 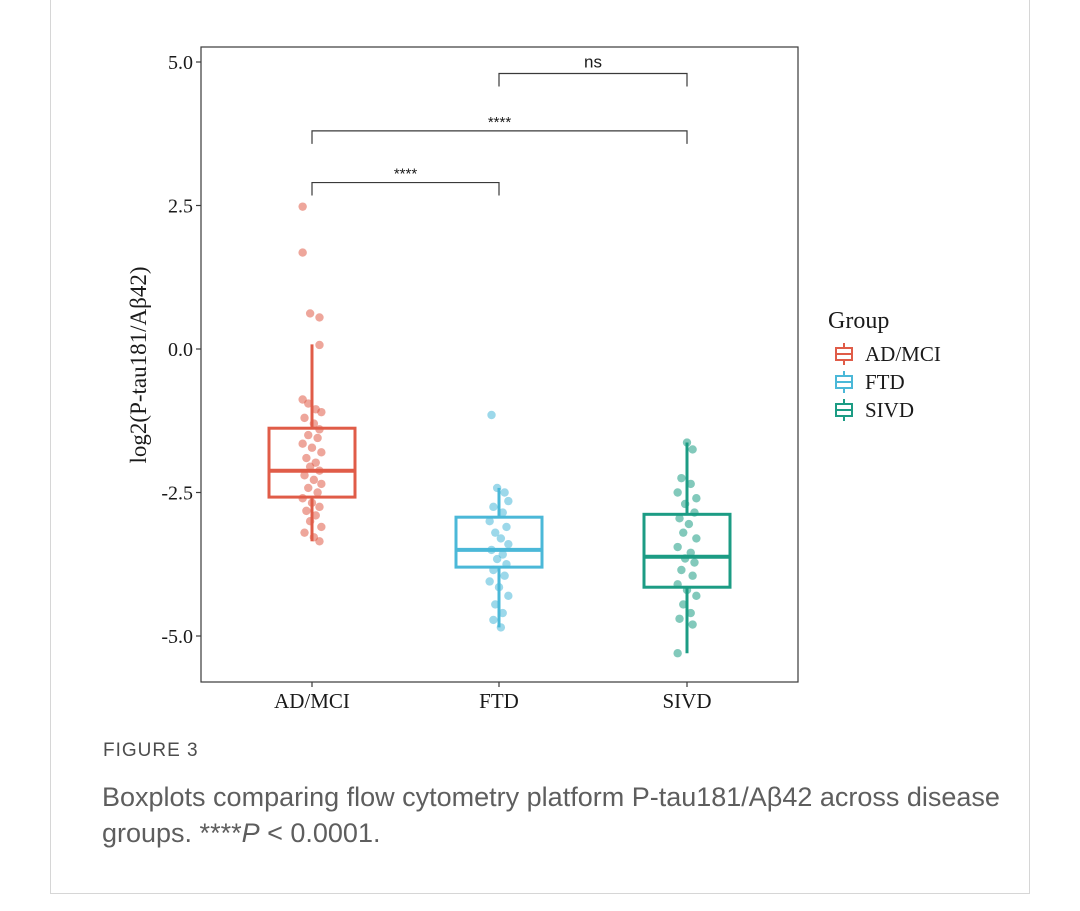 What do you see at coordinates (858, 321) in the screenshot?
I see `legend-title: Group` at bounding box center [858, 321].